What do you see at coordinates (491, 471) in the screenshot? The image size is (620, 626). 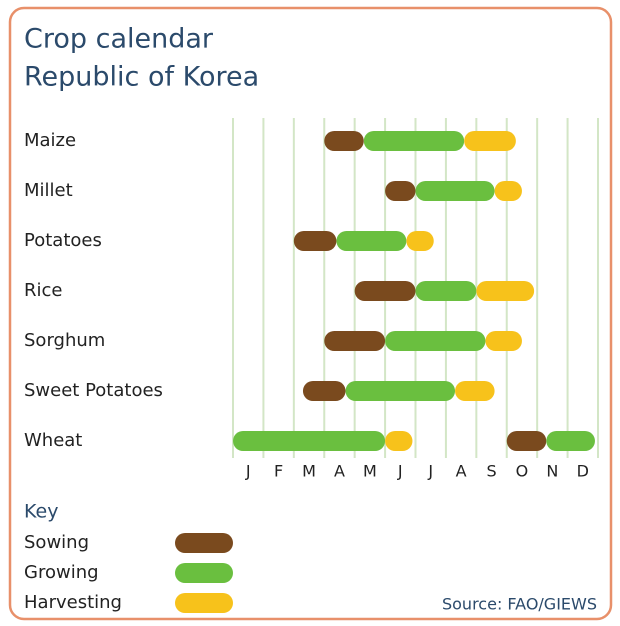 I see `x-tick-label: S` at bounding box center [491, 471].